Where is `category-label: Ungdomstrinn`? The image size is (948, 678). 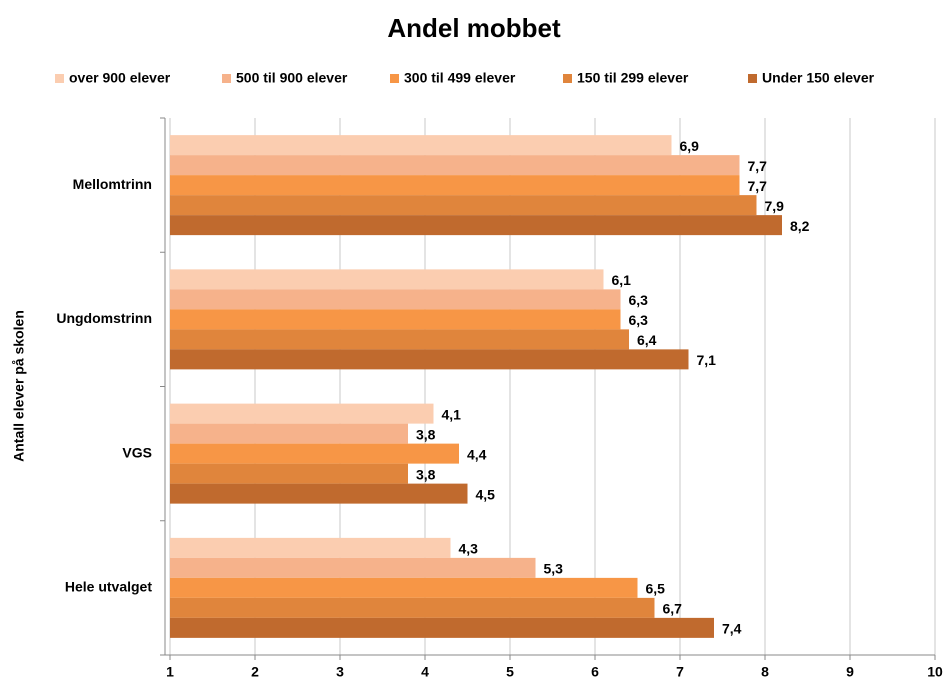 category-label: Ungdomstrinn is located at coordinates (104, 318).